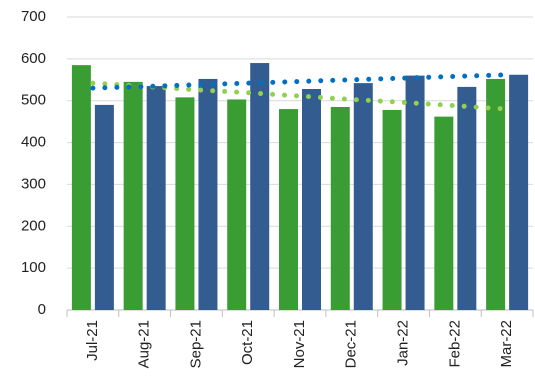 This screenshot has height=385, width=535. I want to click on x-tick-label: Mar-22, so click(506, 344).